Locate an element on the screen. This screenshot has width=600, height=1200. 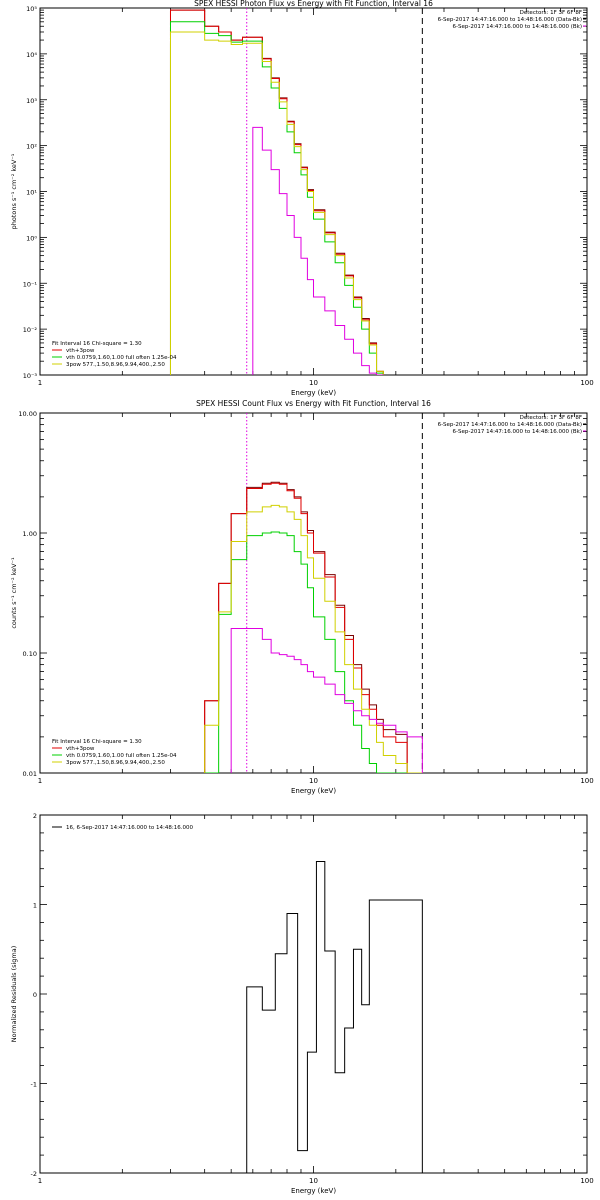
y-axis-label: photons s⁻¹ cm⁻² keV⁻¹ is located at coordinates (14, 191).